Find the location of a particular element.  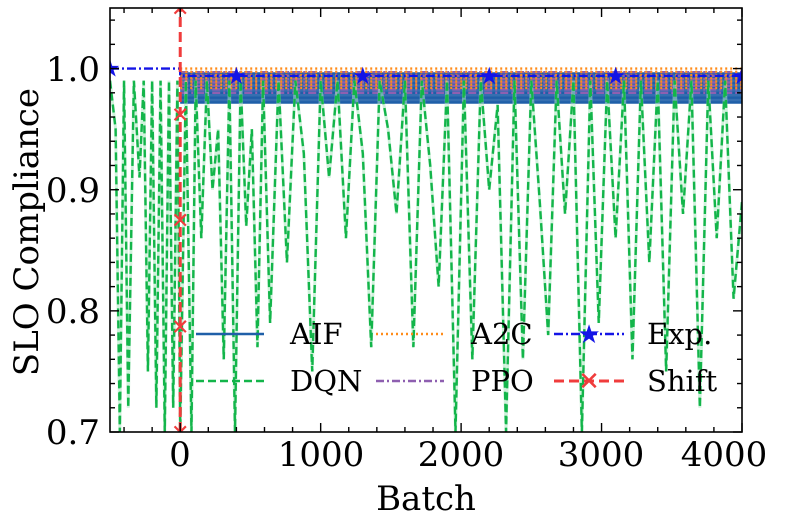

legend-item-dqn: DQN is located at coordinates (279, 381).